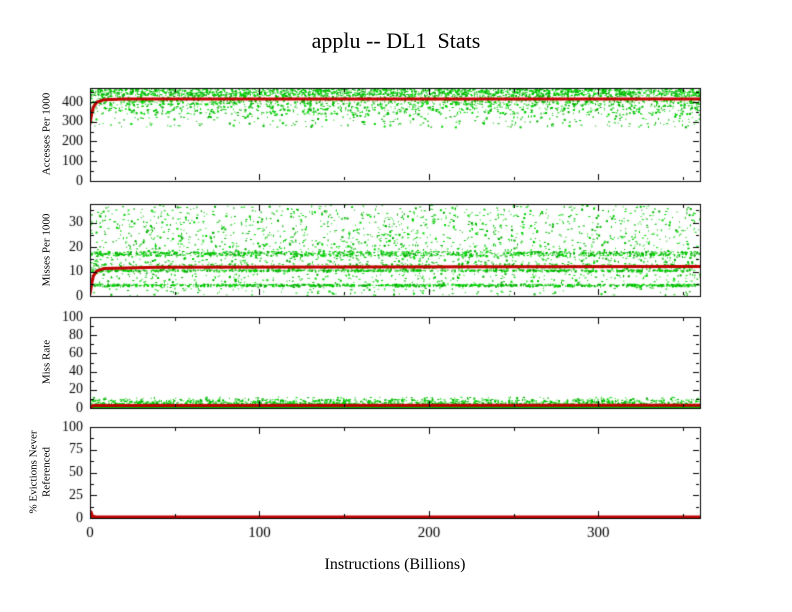 This screenshot has width=792, height=612. Describe the element at coordinates (396, 40) in the screenshot. I see `chart-title: applu -- DL1 Stats` at that location.